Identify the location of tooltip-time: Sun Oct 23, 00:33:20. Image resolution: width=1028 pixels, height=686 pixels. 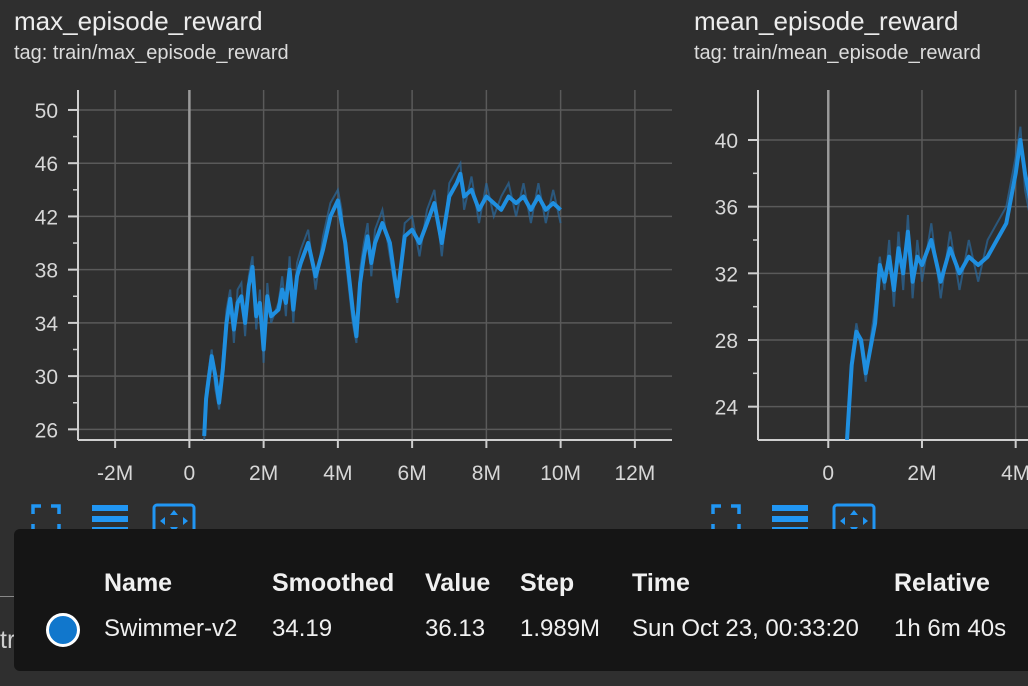
(745, 628).